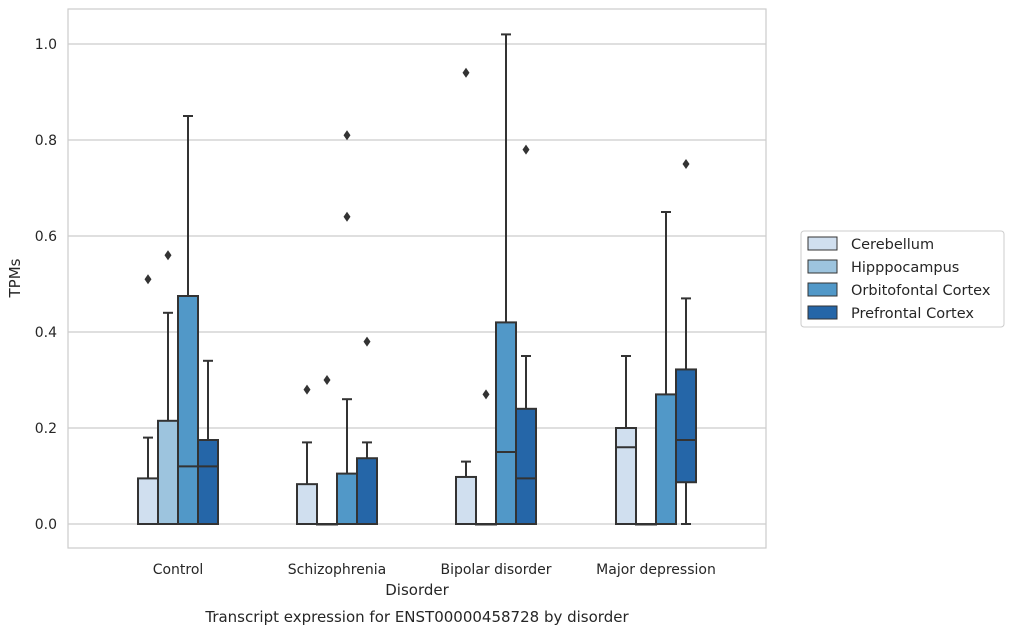 The height and width of the screenshot is (634, 1014). Describe the element at coordinates (178, 570) in the screenshot. I see `x-tick-label: Control` at that location.